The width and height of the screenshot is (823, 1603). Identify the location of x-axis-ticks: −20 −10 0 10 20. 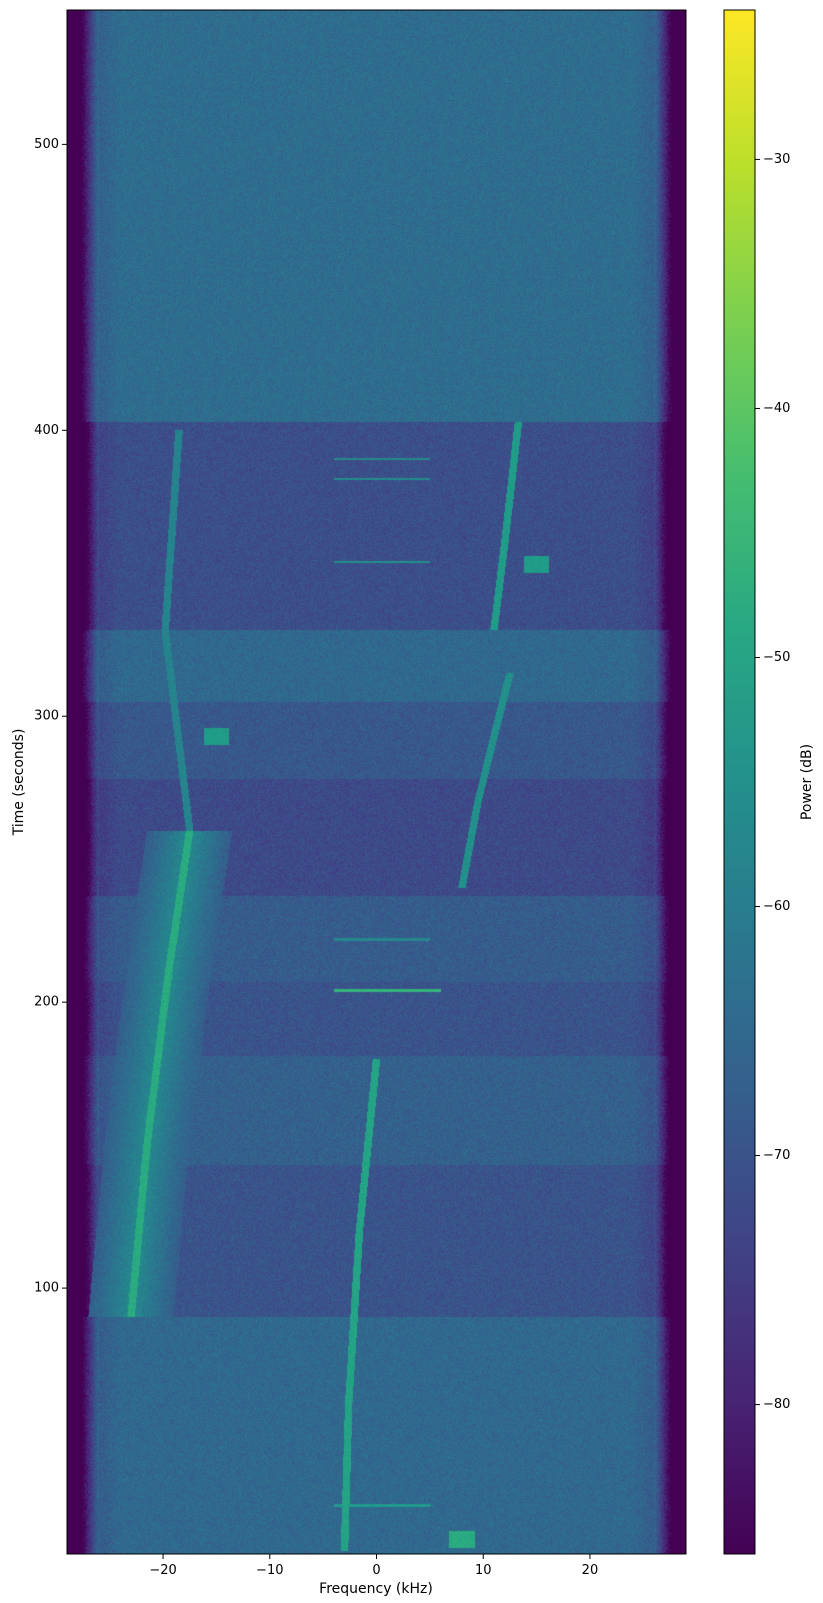
(373, 1566).